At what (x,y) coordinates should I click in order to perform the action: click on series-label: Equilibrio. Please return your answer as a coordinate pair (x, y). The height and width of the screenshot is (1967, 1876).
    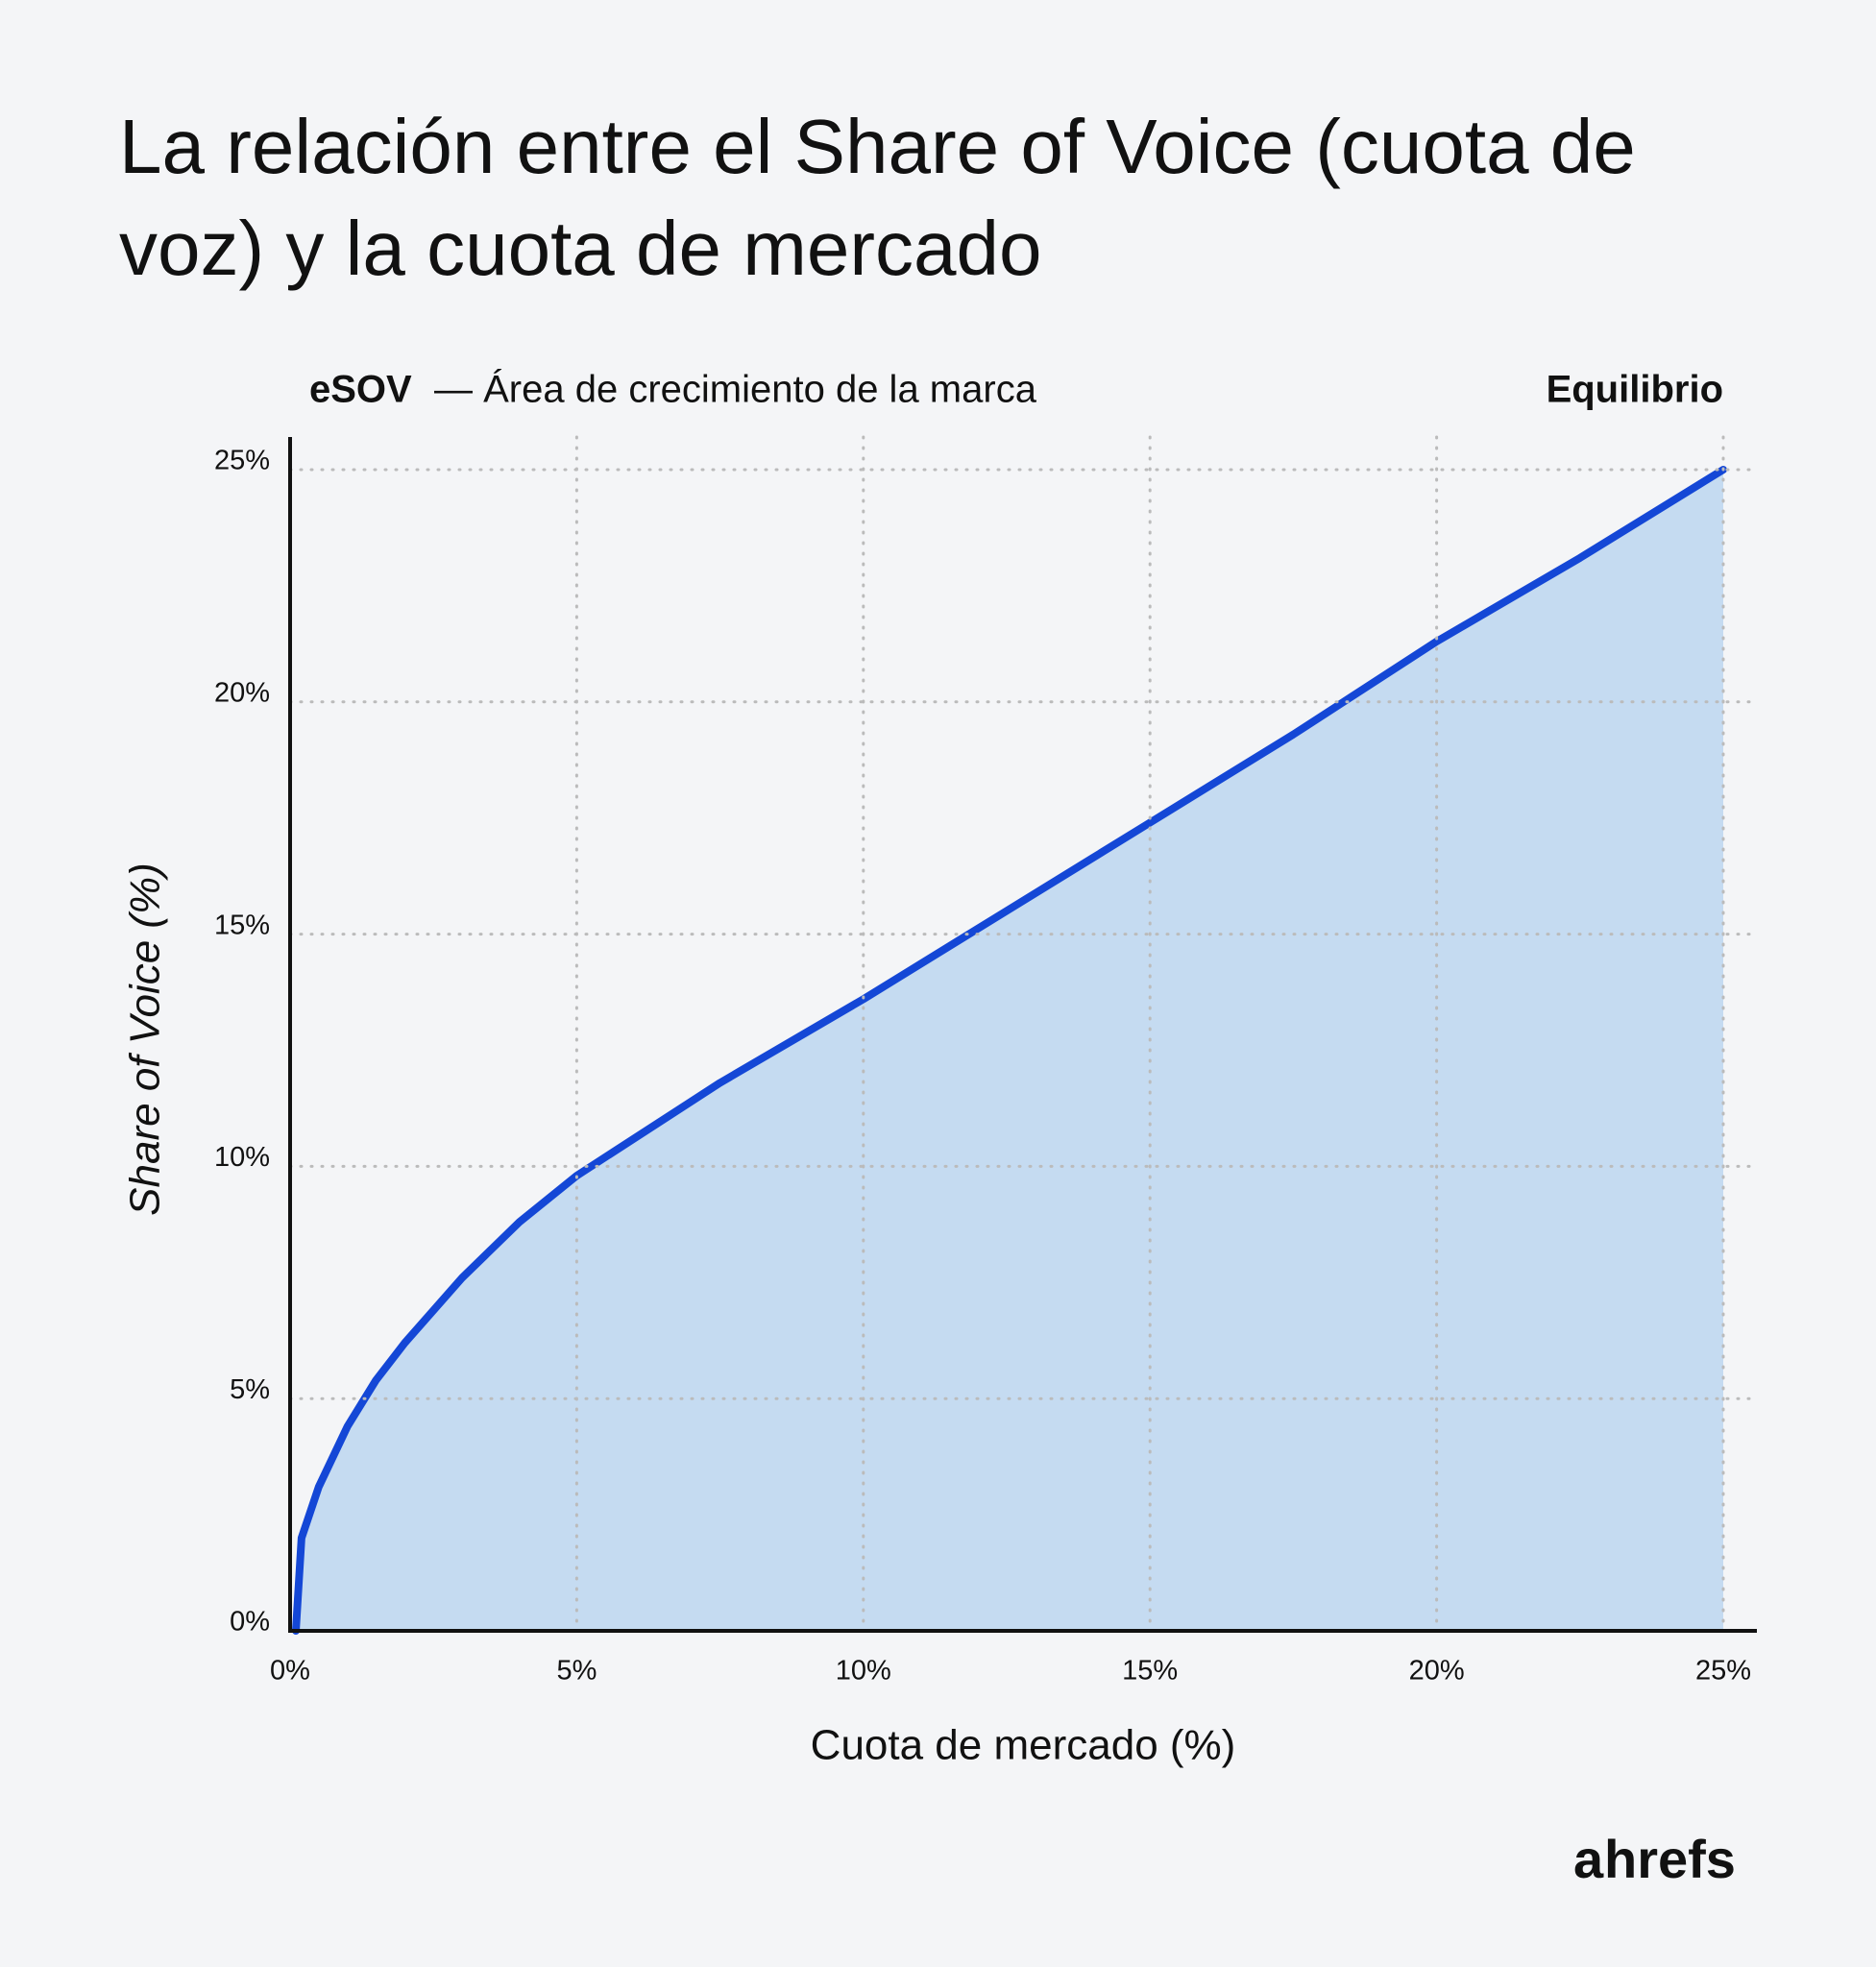
    Looking at the image, I should click on (1635, 390).